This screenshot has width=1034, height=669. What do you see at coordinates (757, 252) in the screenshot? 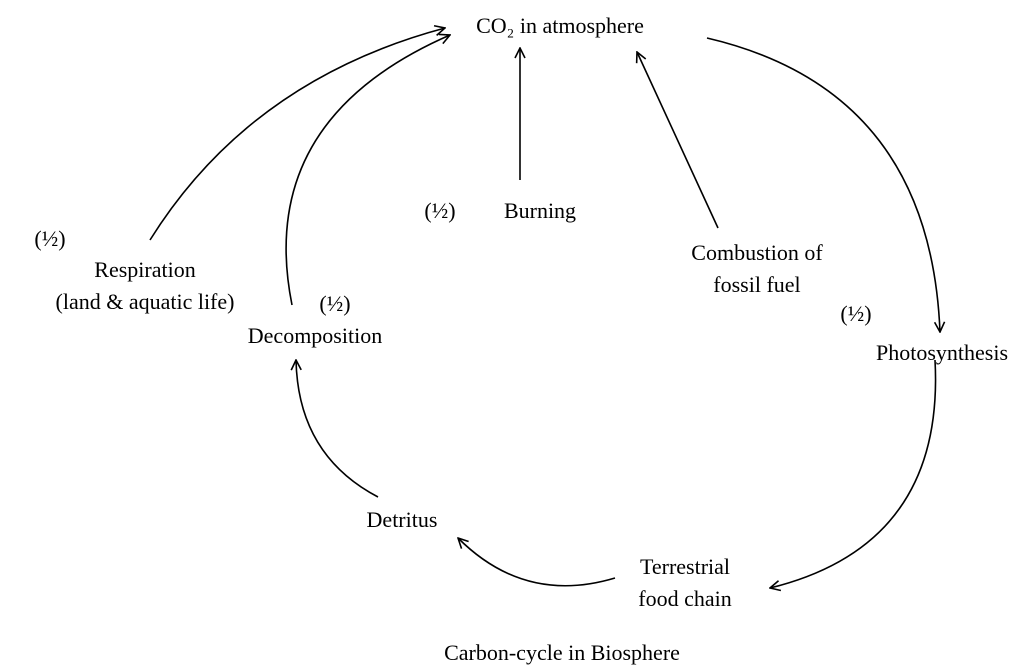
I see `node-label: Combustion of` at bounding box center [757, 252].